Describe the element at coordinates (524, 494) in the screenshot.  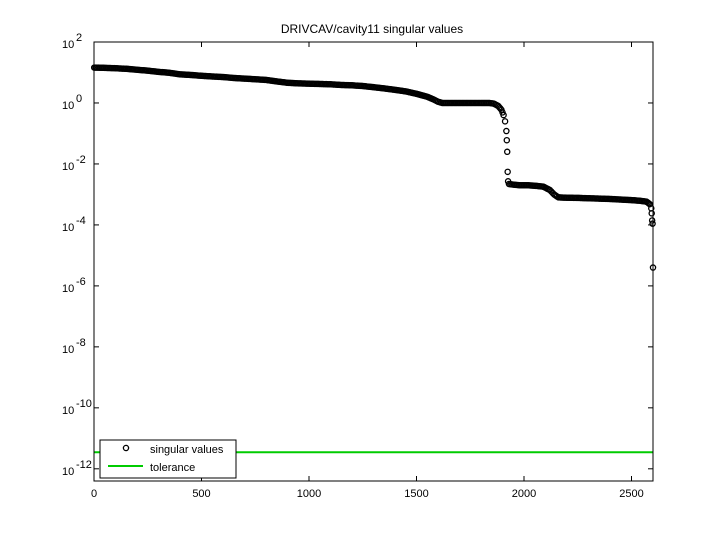
I see `x-tick-label: 2000` at that location.